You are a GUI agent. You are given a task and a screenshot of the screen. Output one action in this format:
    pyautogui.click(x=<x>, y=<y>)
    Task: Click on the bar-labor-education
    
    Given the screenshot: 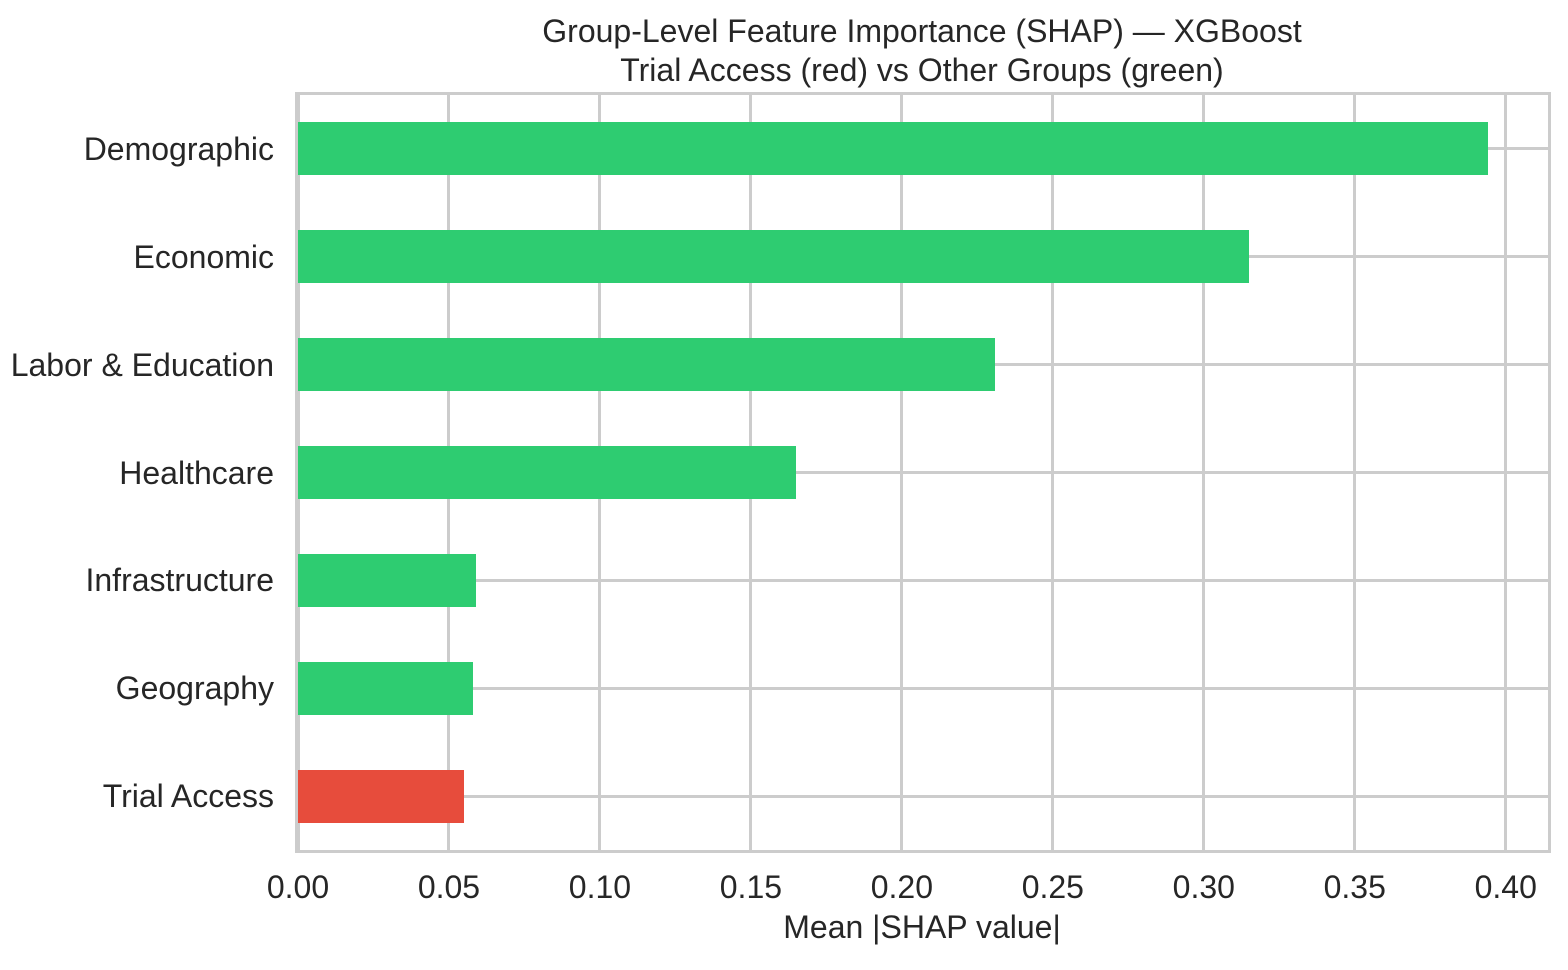 What is the action you would take?
    pyautogui.click(x=647, y=365)
    